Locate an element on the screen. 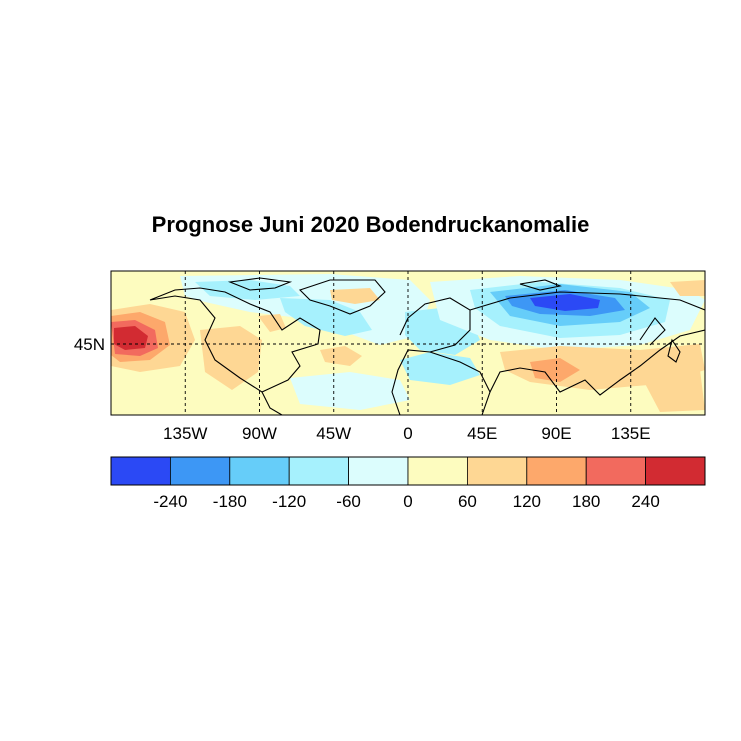  anomaly-region-greenland-positive is located at coordinates (355, 296).